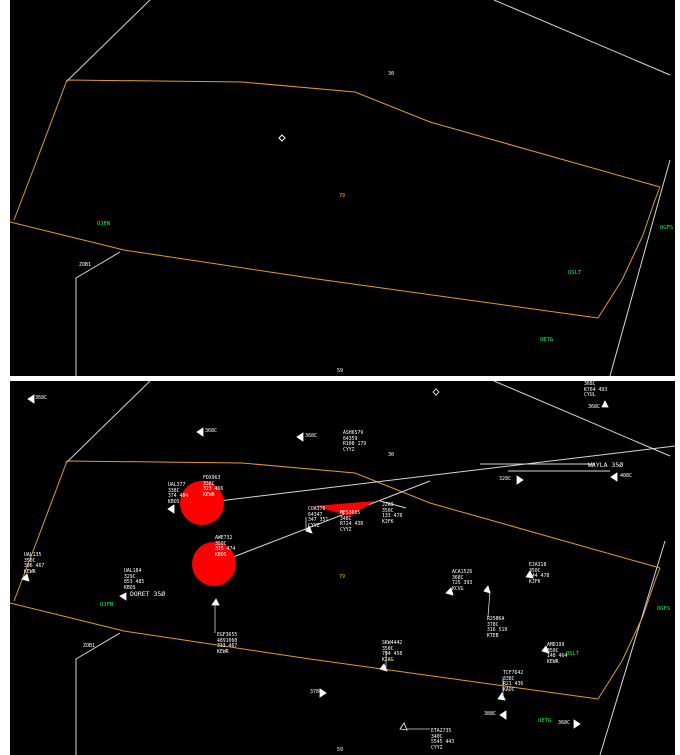 Image resolution: width=680 pixels, height=755 pixels. What do you see at coordinates (225, 547) in the screenshot?
I see `datablock-awe732: AWE732 350C 325 474 KBOS` at bounding box center [225, 547].